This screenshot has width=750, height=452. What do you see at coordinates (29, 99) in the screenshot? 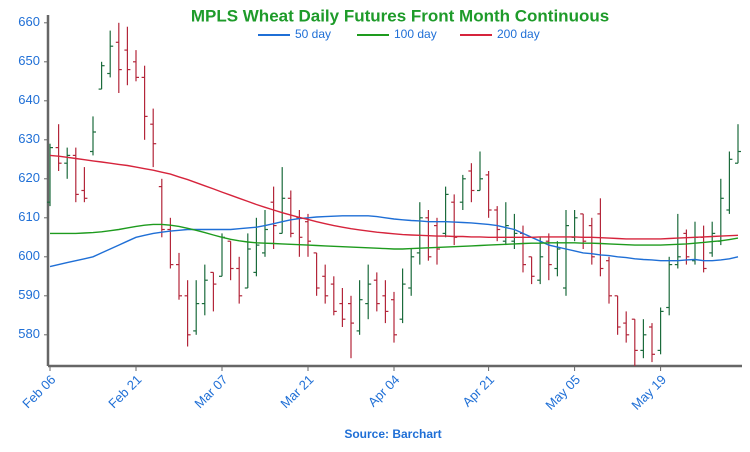
I see `y-tick-label: 640` at bounding box center [29, 99].